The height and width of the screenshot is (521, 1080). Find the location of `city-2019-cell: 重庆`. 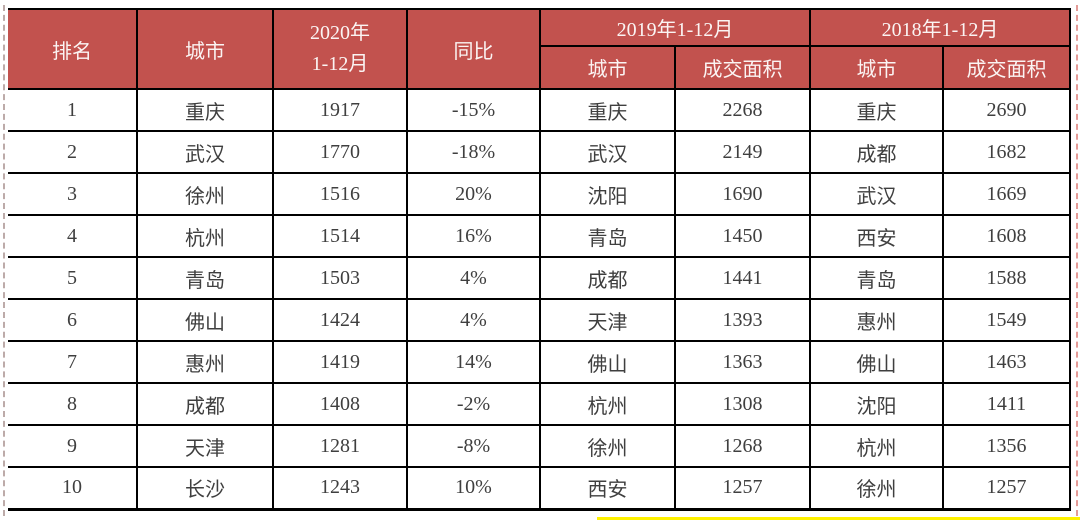

city-2019-cell: 重庆 is located at coordinates (607, 110).